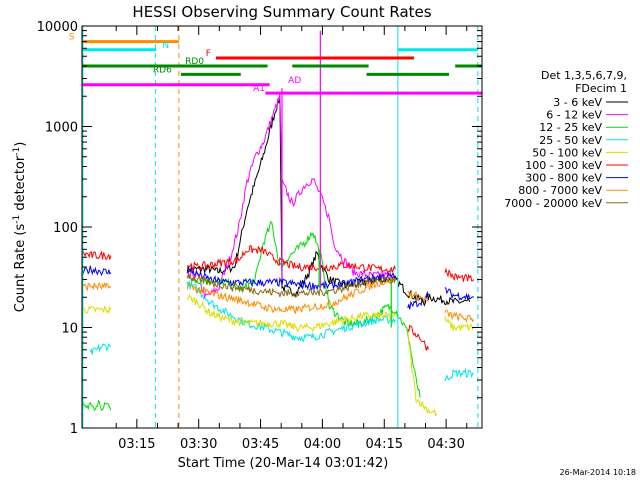  Describe the element at coordinates (260, 444) in the screenshot. I see `x-tick-label: 03:45` at that location.